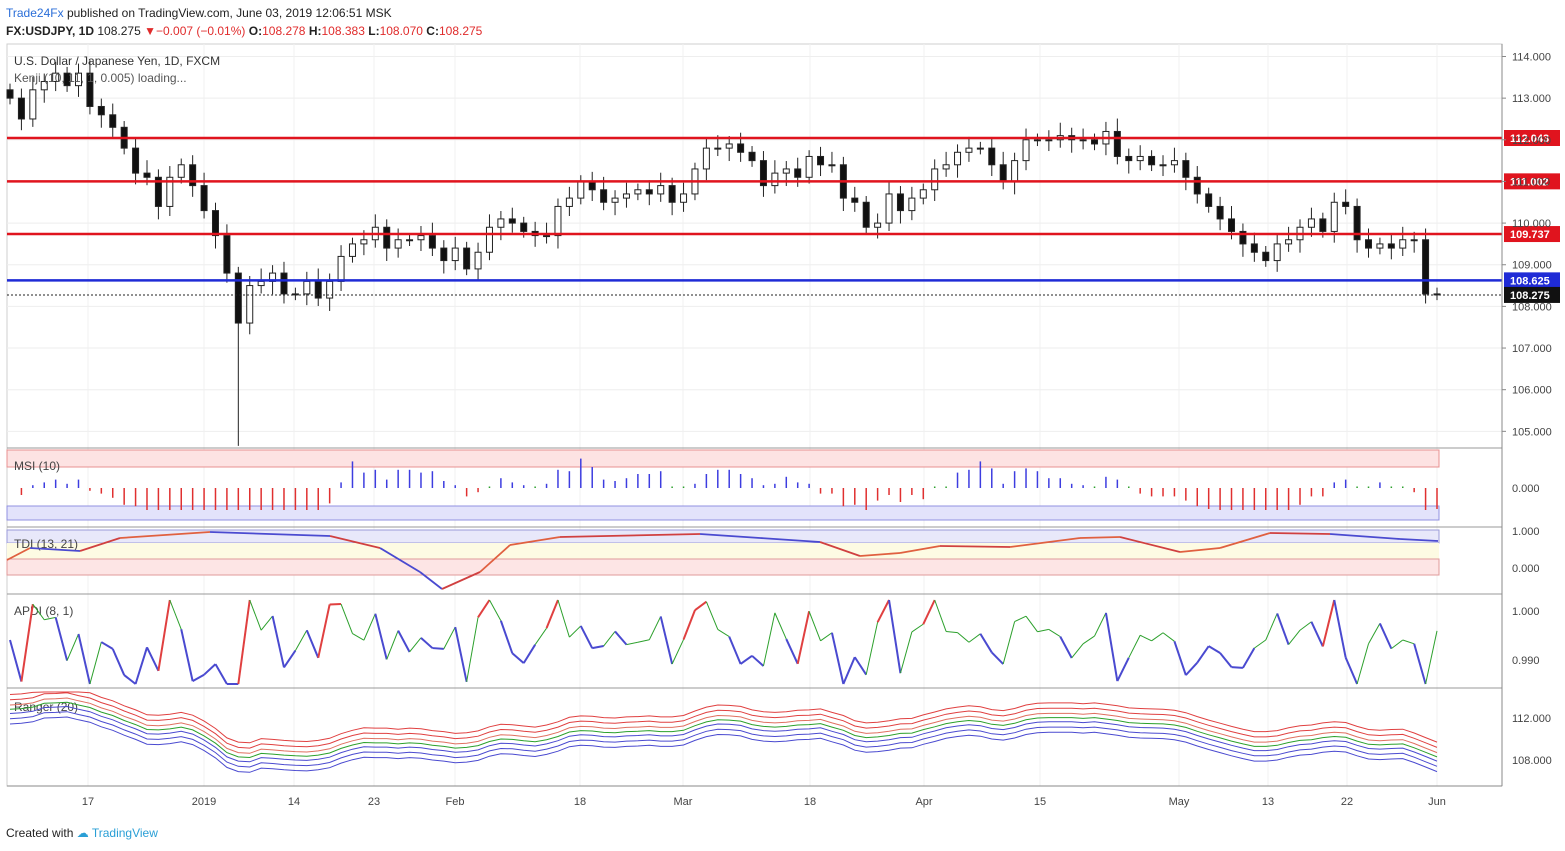 The image size is (1565, 851). I want to click on apdi-tick-label: 0.990, so click(1526, 661).